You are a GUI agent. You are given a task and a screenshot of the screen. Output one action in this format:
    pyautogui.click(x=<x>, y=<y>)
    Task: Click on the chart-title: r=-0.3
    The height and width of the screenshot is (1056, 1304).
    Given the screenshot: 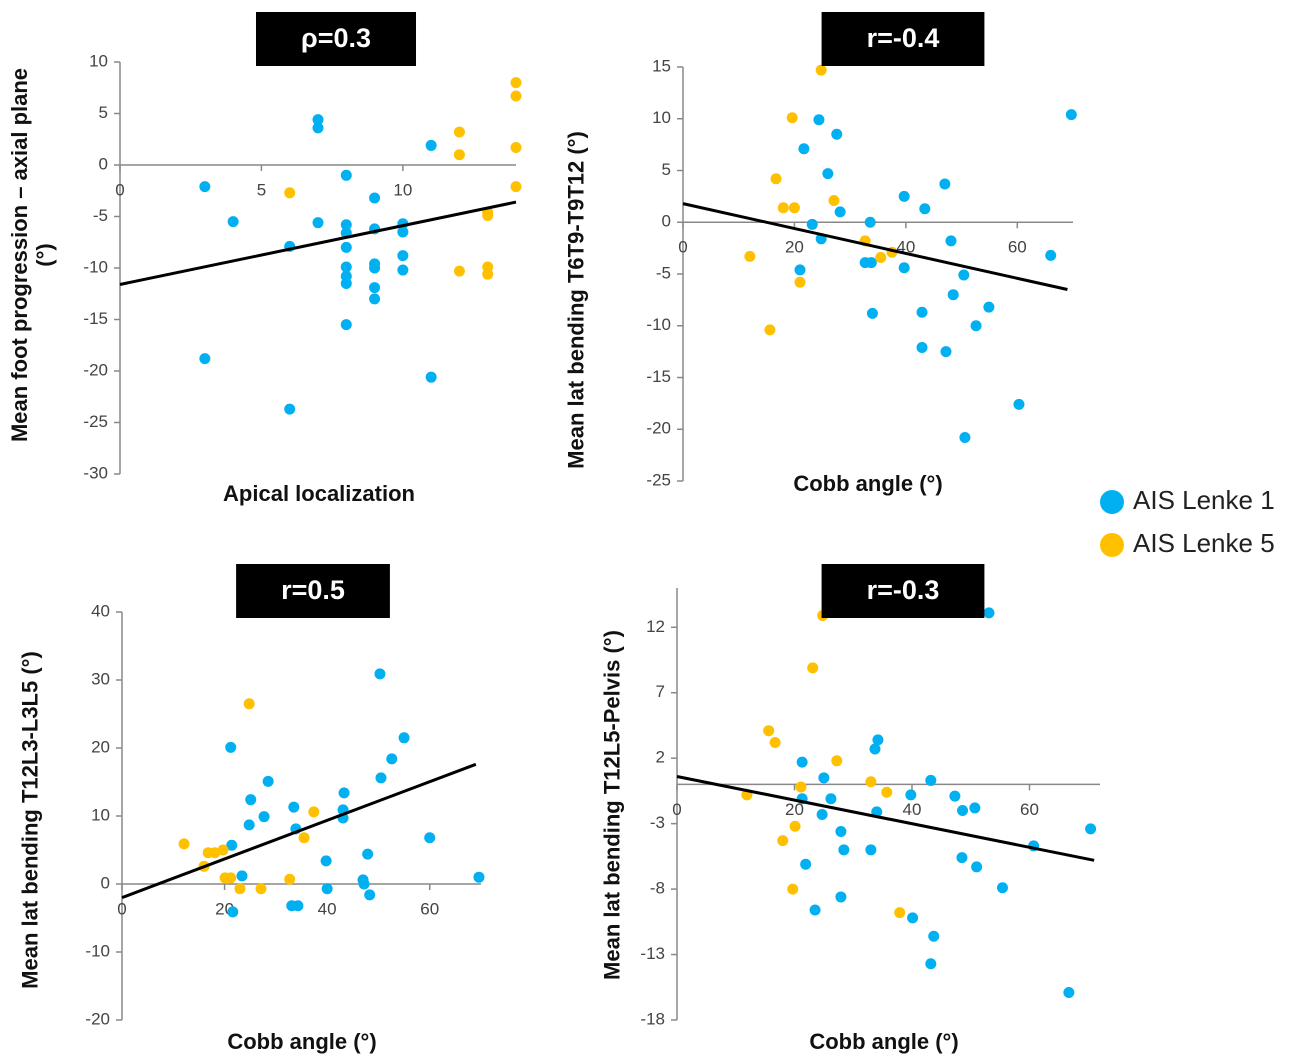 What is the action you would take?
    pyautogui.click(x=903, y=590)
    